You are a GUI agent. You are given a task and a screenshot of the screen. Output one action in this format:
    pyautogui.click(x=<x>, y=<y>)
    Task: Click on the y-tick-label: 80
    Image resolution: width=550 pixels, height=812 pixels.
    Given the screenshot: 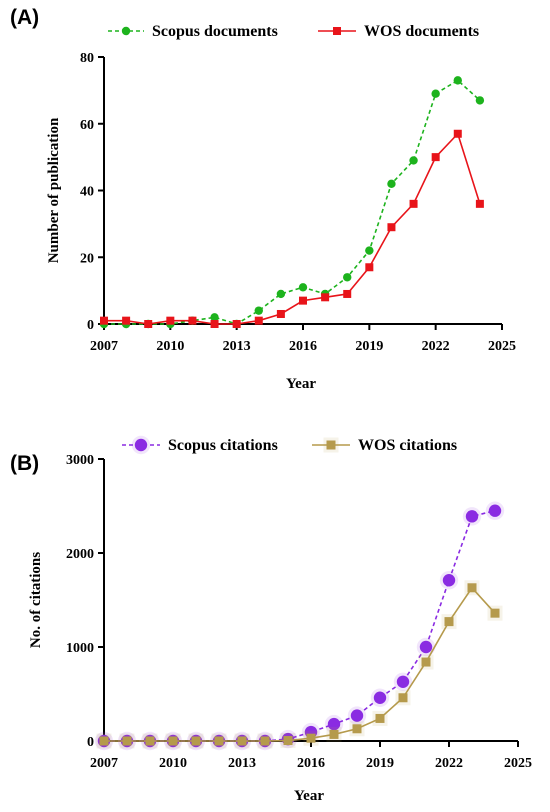 What is the action you would take?
    pyautogui.click(x=87, y=58)
    